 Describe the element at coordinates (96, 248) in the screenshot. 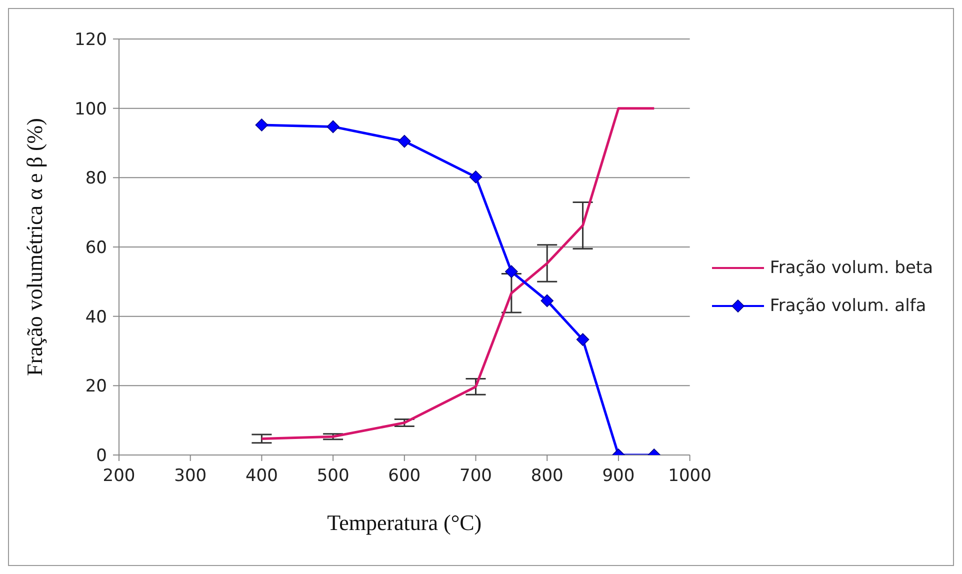

I see `y-tick-label: 60` at that location.